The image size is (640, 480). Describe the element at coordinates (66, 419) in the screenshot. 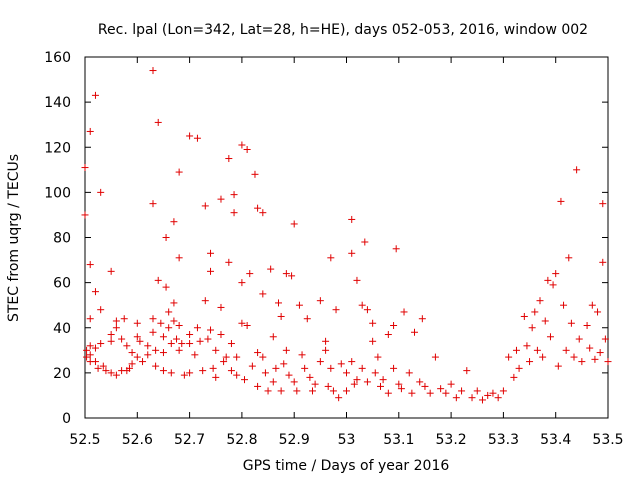

I see `y-tick-label-0: 0` at that location.